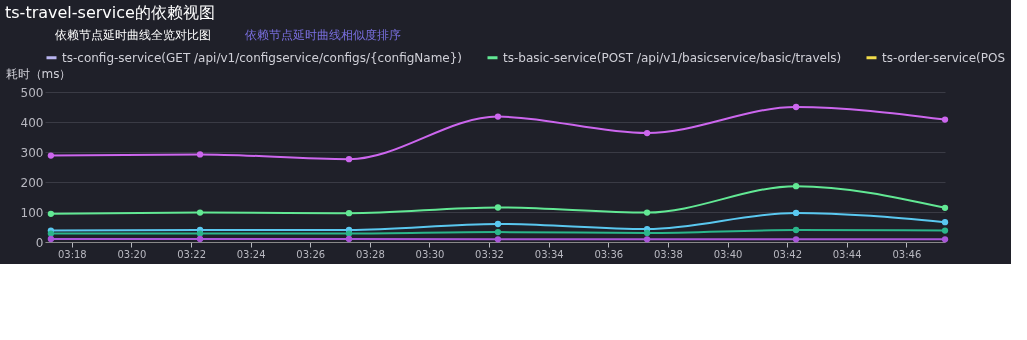 The height and width of the screenshot is (340, 1027). Describe the element at coordinates (944, 57) in the screenshot. I see `legend-label: ts-order-service(POS` at that location.